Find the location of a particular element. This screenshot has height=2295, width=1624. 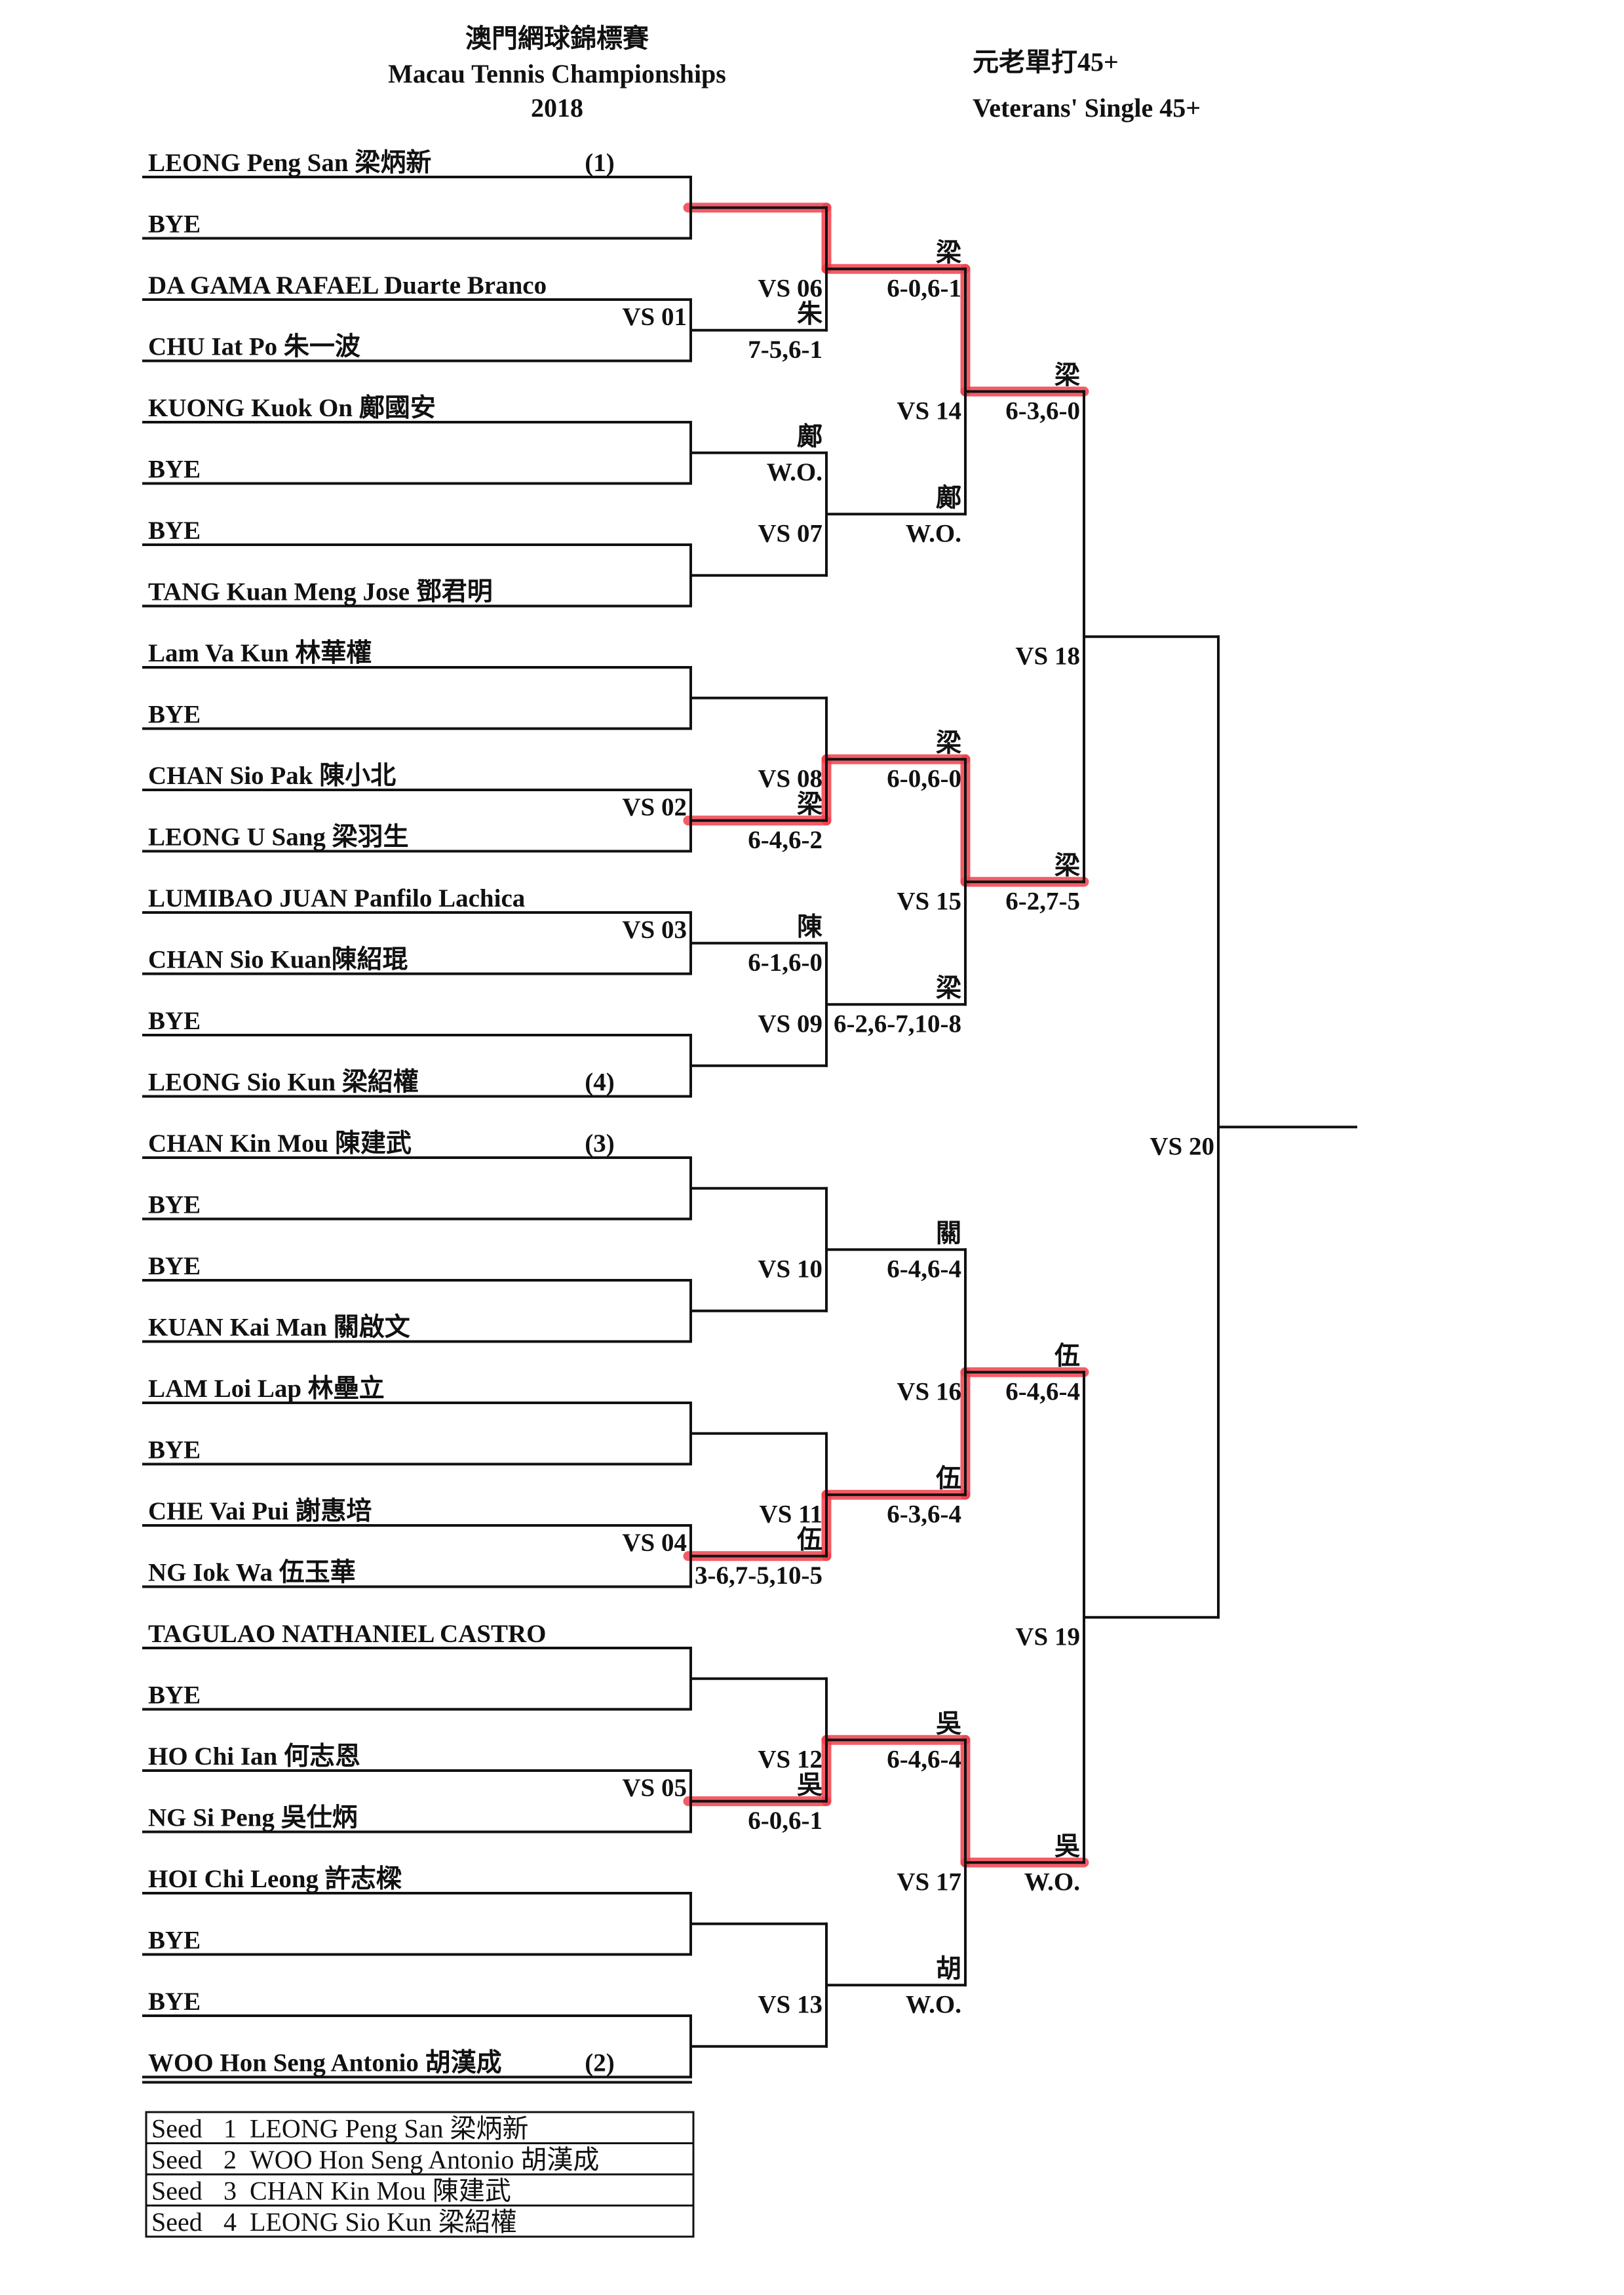

match-score: 6-2,6-7,10-8 is located at coordinates (897, 1024).